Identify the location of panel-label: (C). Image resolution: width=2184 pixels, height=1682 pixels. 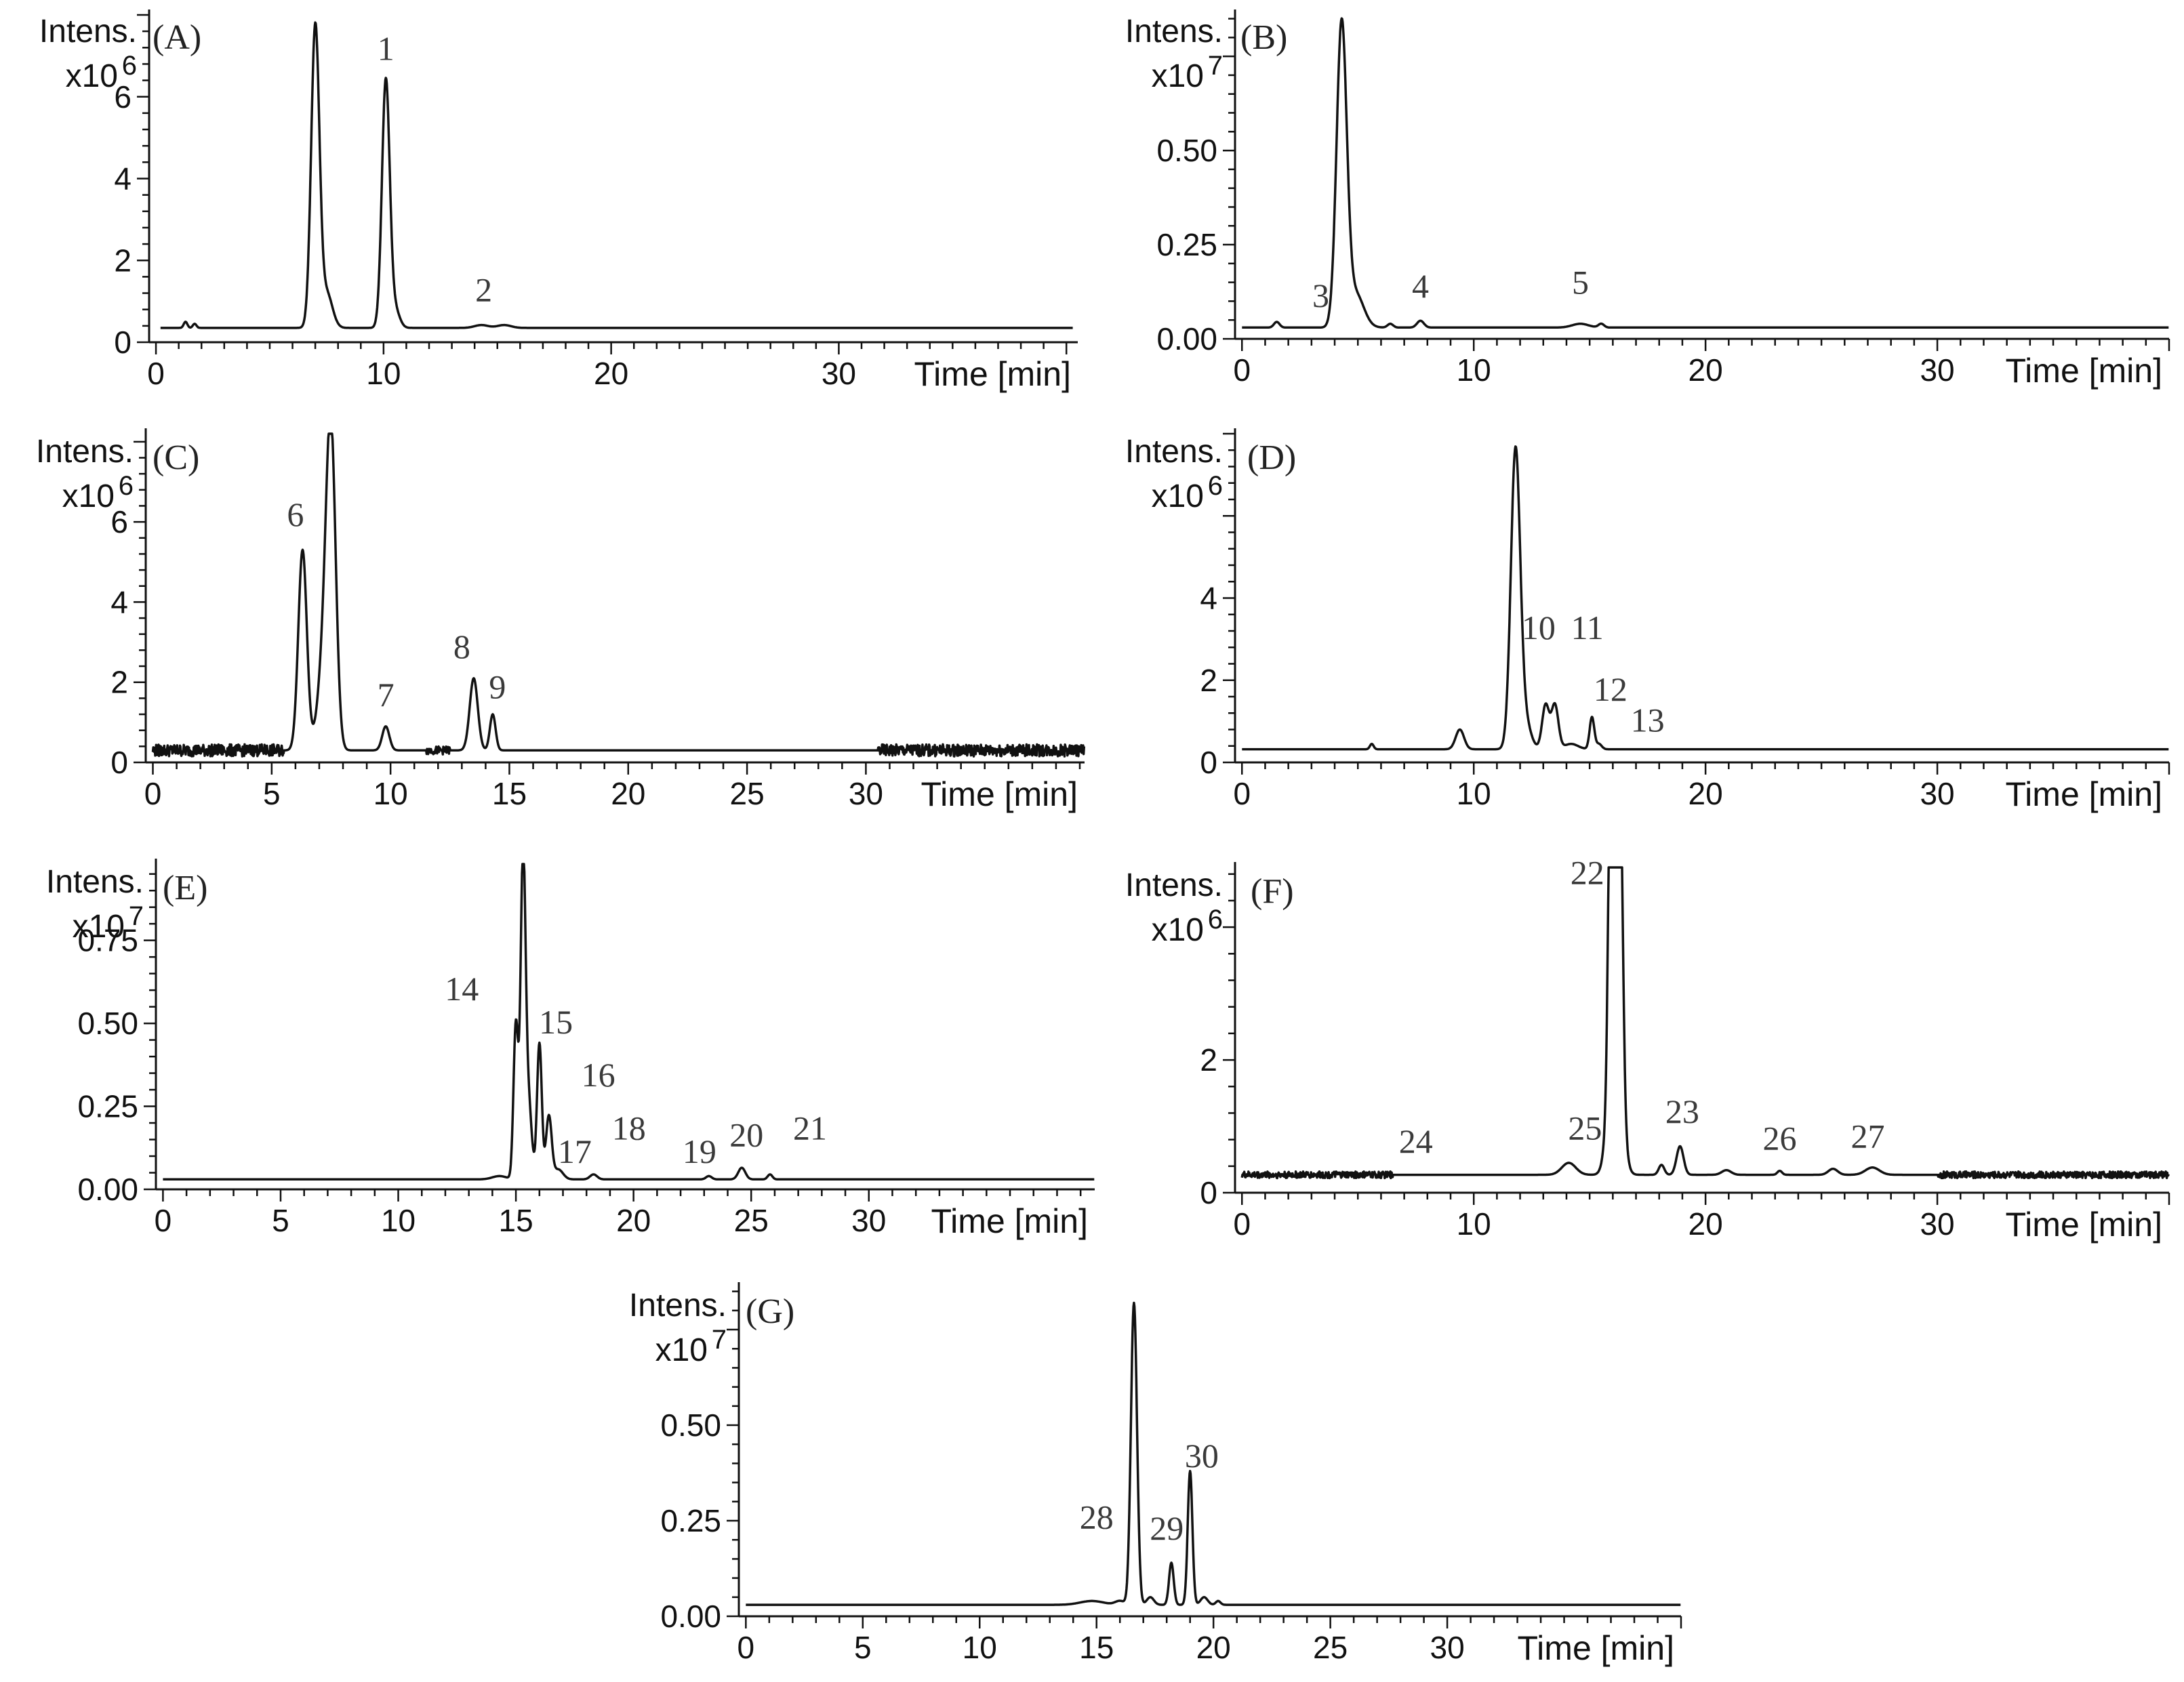
(176, 458).